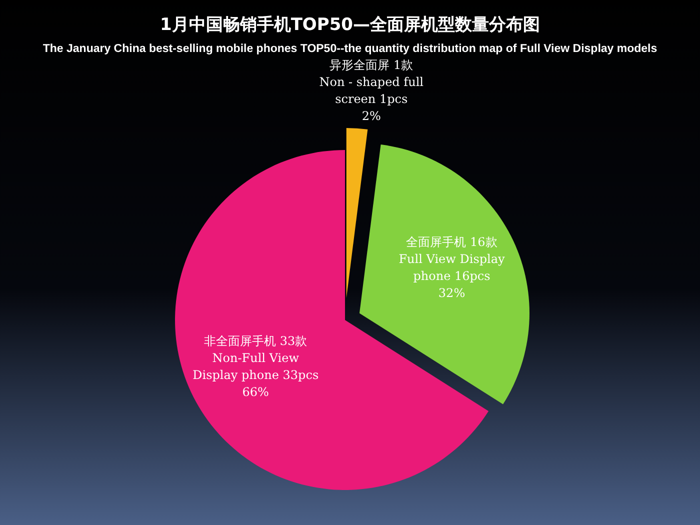 Image resolution: width=700 pixels, height=525 pixels. What do you see at coordinates (255, 392) in the screenshot?
I see `data-label: 66%` at bounding box center [255, 392].